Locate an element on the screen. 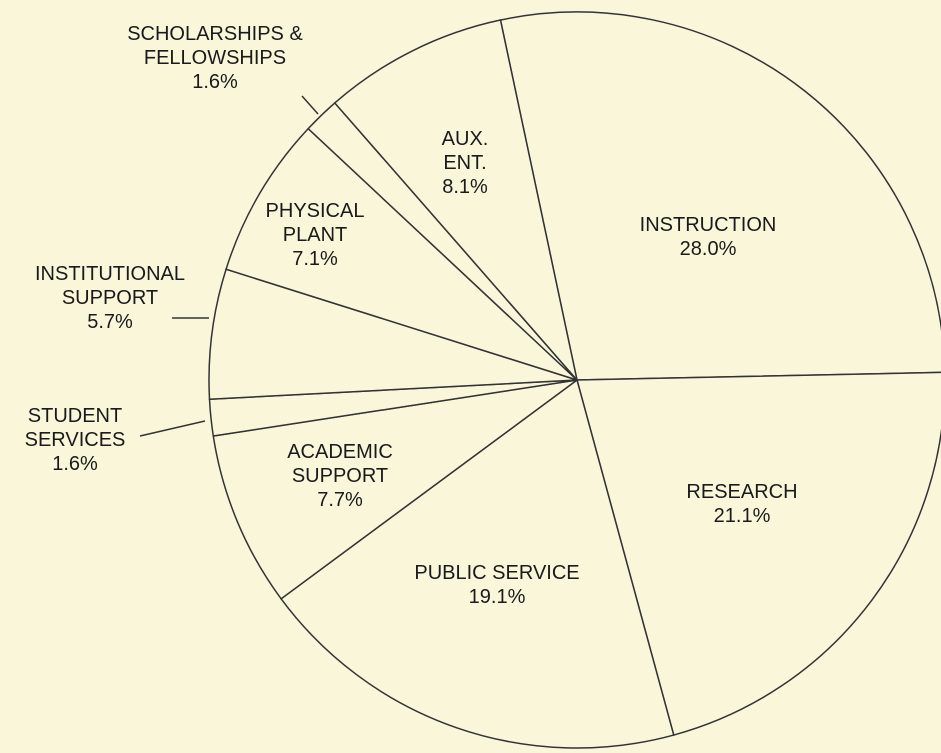  category-label: INSTITUTIONAL SUPPORT is located at coordinates (109, 286).